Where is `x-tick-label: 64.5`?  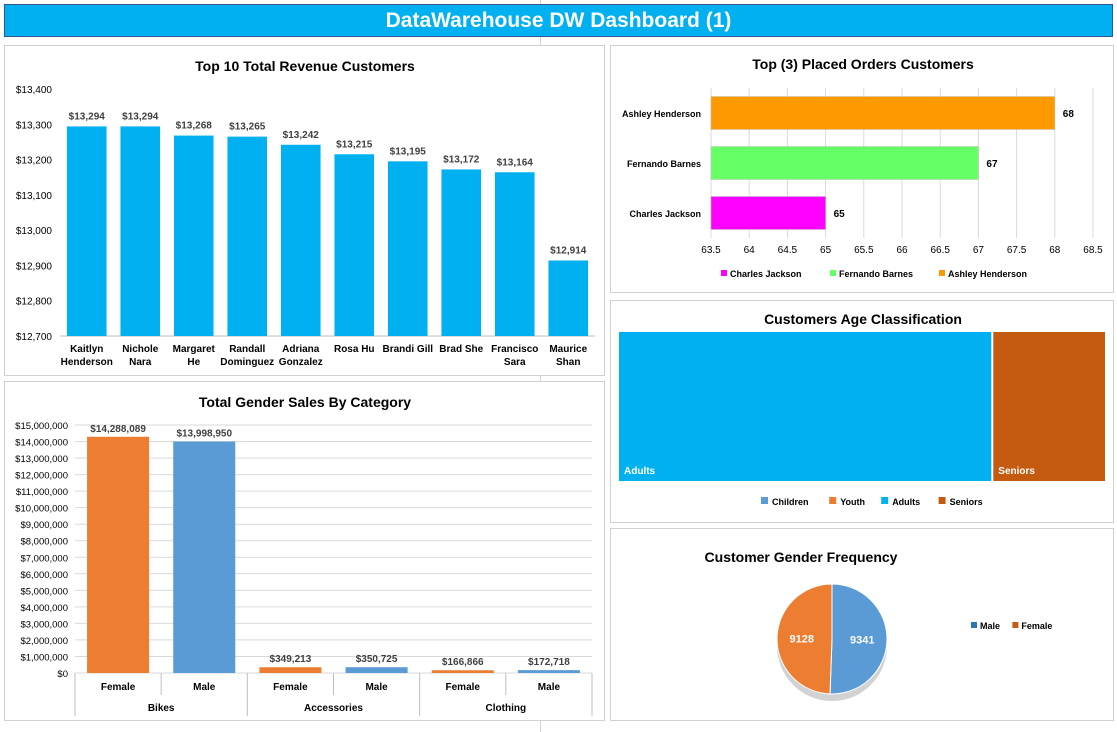 x-tick-label: 64.5 is located at coordinates (788, 250).